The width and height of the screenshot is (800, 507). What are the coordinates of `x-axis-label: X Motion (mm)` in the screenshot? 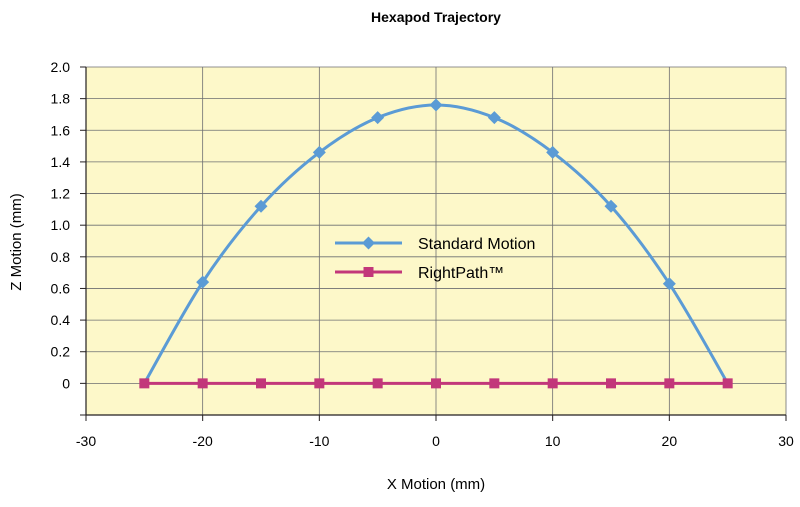 It's located at (436, 484).